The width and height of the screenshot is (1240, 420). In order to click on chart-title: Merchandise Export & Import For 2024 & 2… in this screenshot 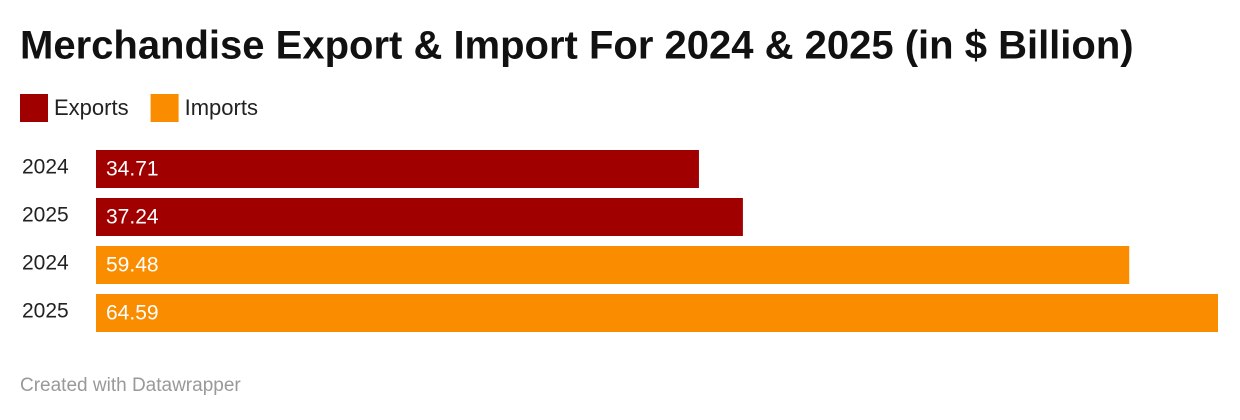, I will do `click(577, 46)`.